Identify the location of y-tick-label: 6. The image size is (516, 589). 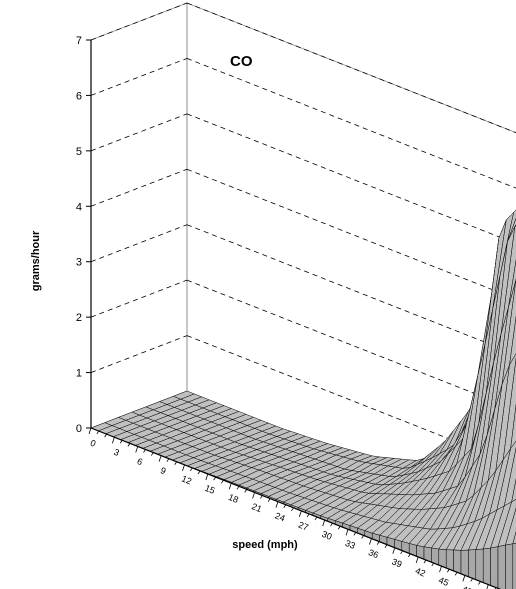
(79, 96).